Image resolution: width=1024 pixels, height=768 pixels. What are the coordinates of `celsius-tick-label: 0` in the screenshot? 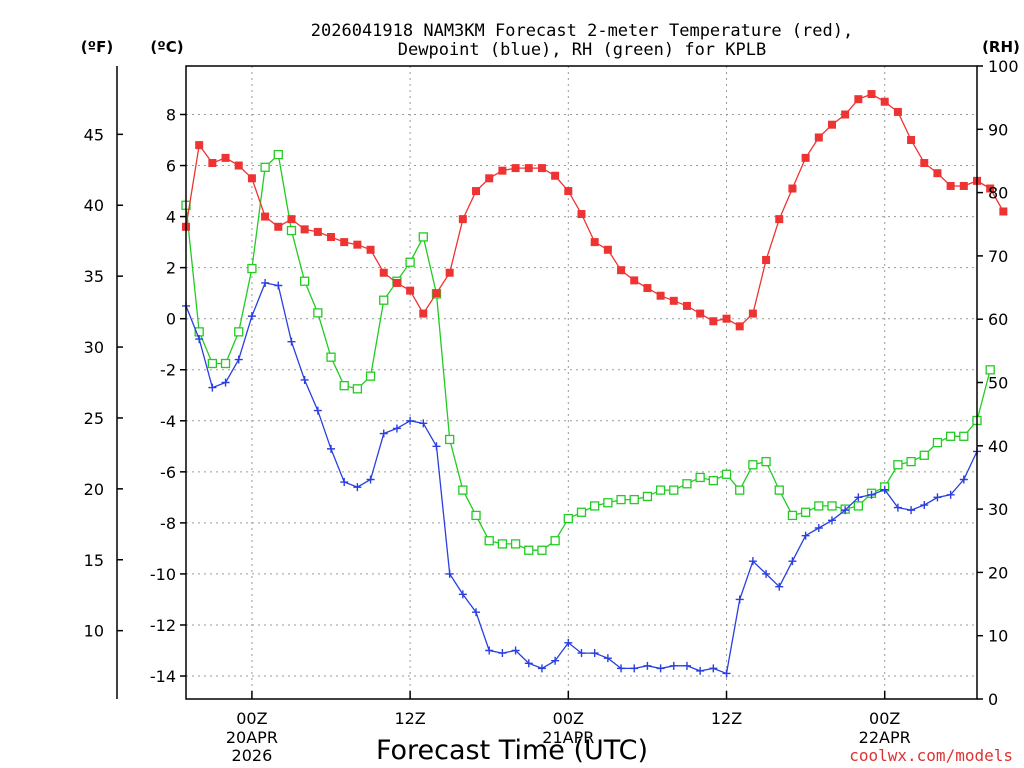 It's located at (171, 319).